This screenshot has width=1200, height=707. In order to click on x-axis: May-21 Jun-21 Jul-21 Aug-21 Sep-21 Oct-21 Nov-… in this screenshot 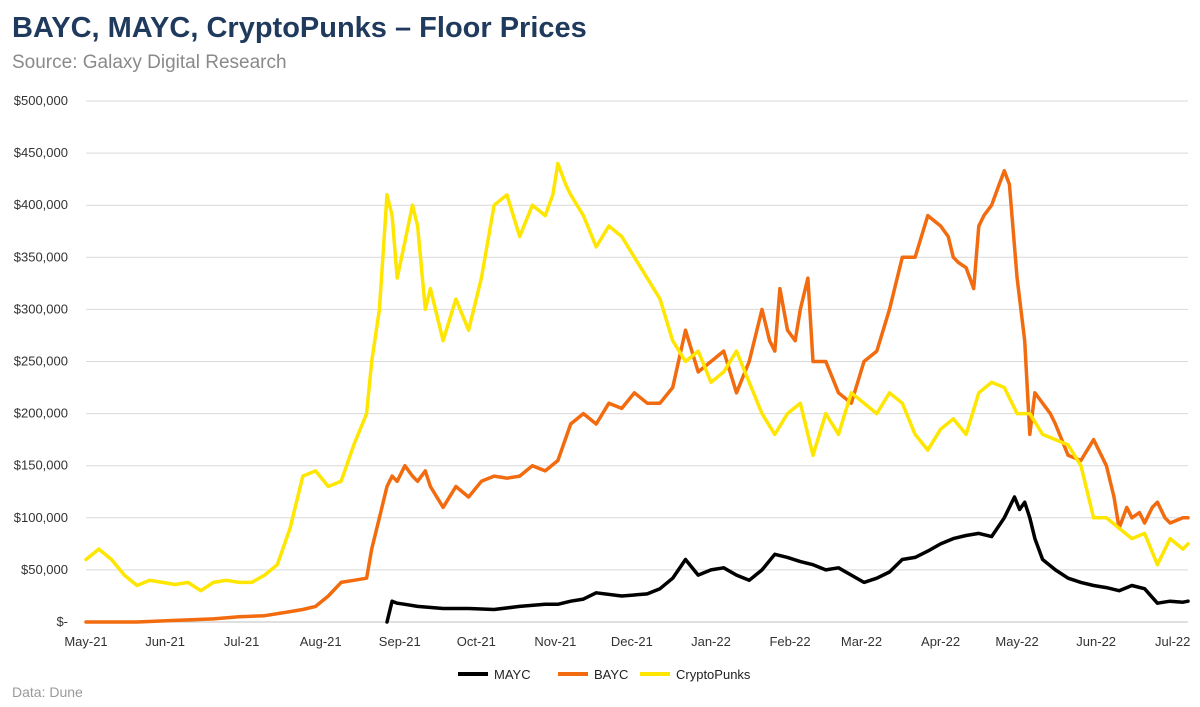, I will do `click(627, 635)`.